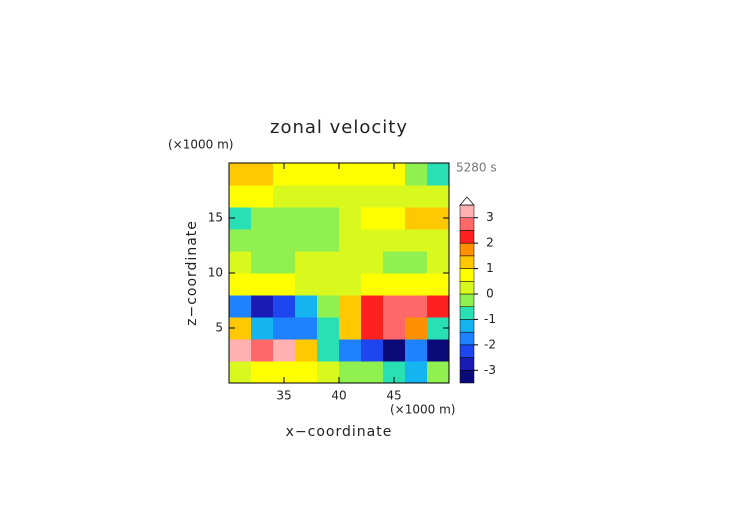  I want to click on x-tick-label: 40, so click(338, 396).